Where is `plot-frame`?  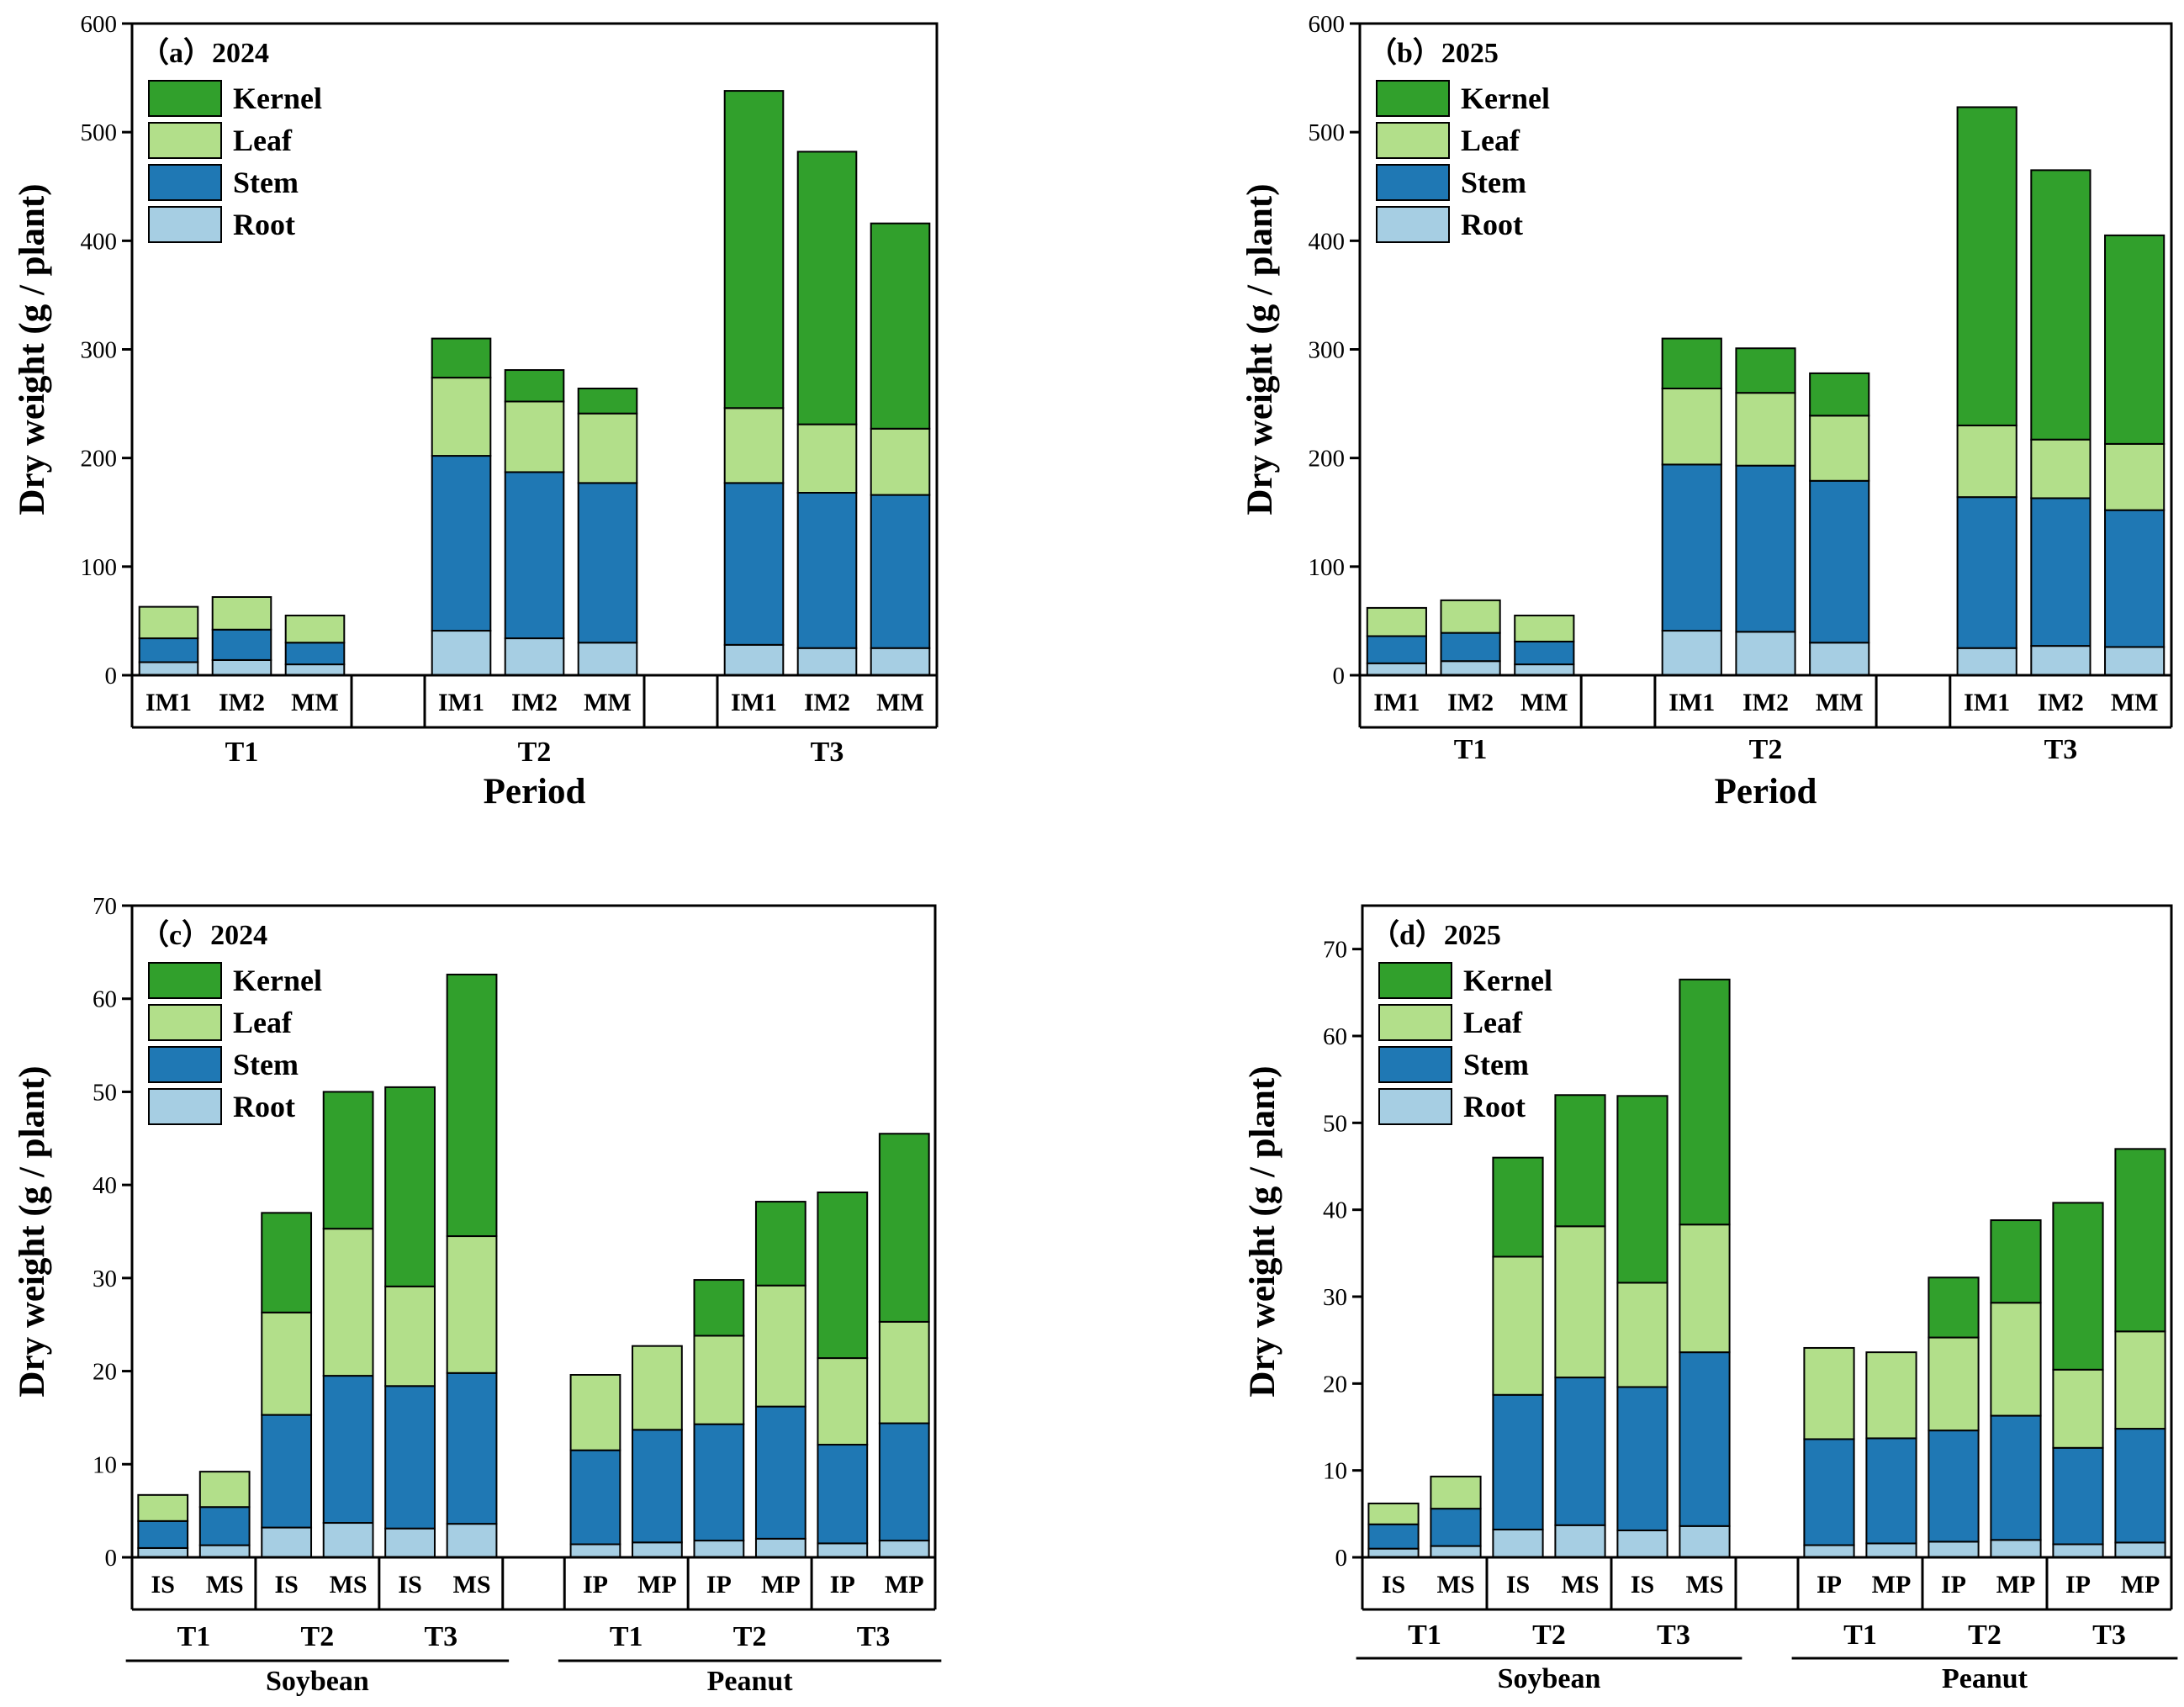
plot-frame is located at coordinates (1767, 1232).